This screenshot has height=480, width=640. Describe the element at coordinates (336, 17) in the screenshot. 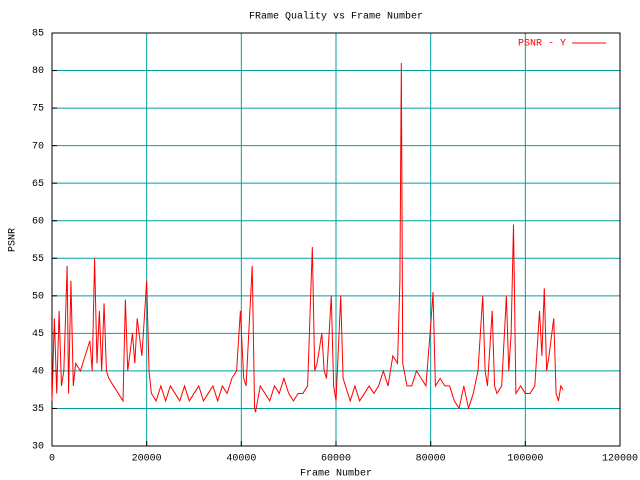

I see `chart-title: FRame Quality vs Frame Number` at that location.